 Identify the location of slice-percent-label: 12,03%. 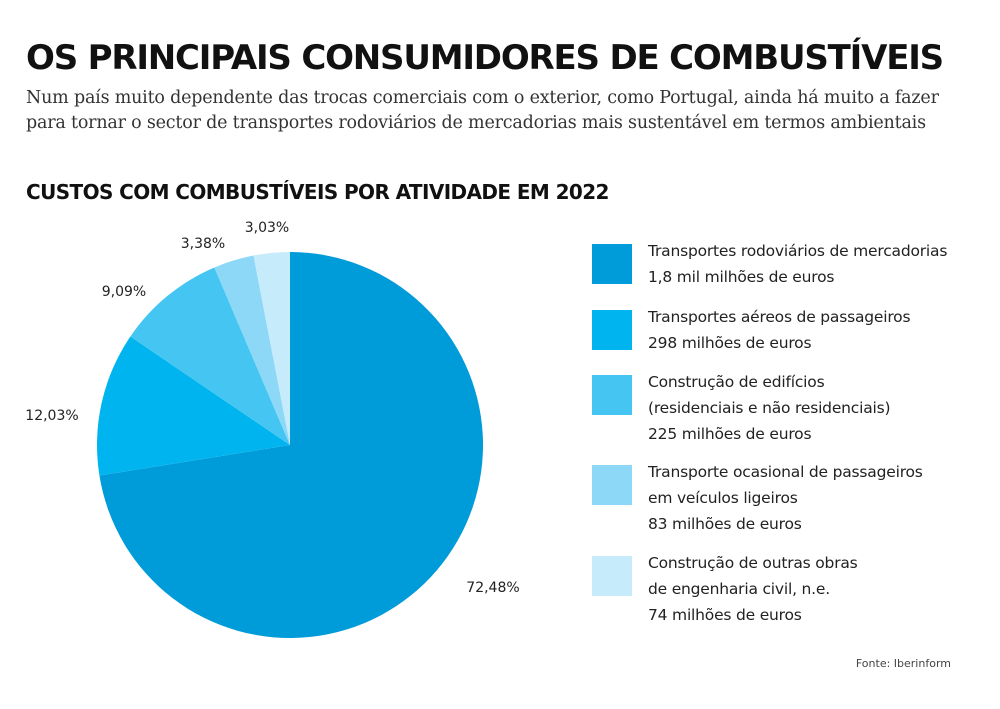
(51, 416).